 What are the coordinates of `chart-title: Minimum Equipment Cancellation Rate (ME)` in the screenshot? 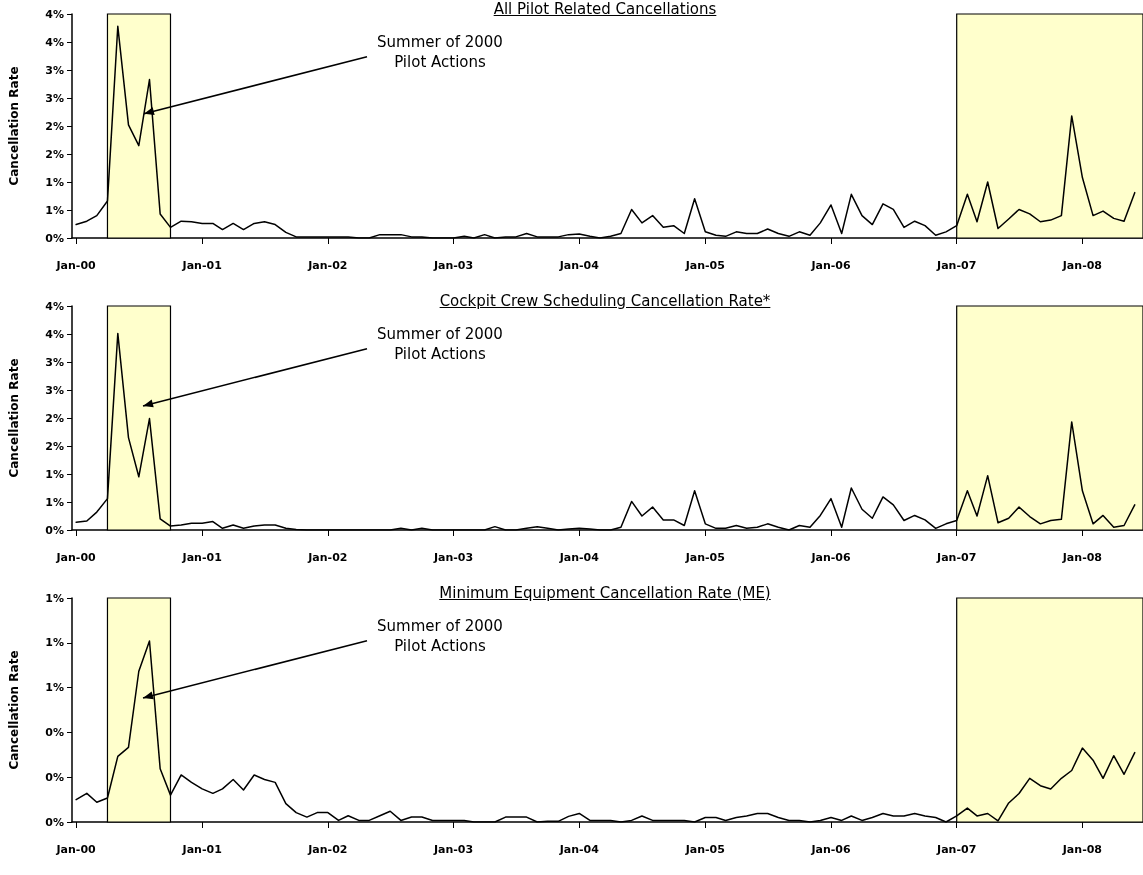 It's located at (605, 593).